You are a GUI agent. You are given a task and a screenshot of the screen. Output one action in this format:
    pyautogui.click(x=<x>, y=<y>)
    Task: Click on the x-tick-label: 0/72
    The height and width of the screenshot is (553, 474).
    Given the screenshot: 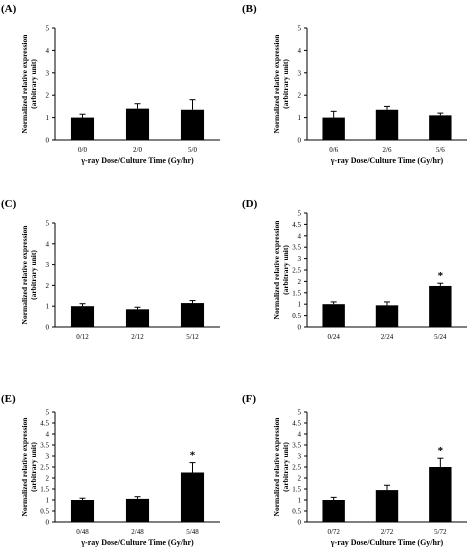 What is the action you would take?
    pyautogui.click(x=333, y=532)
    